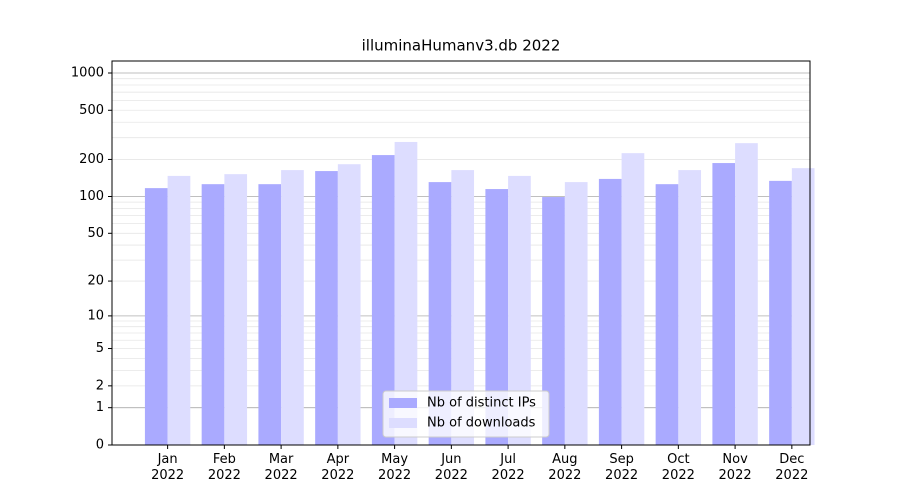  I want to click on x-tick-label: Dec 2022, so click(792, 467).